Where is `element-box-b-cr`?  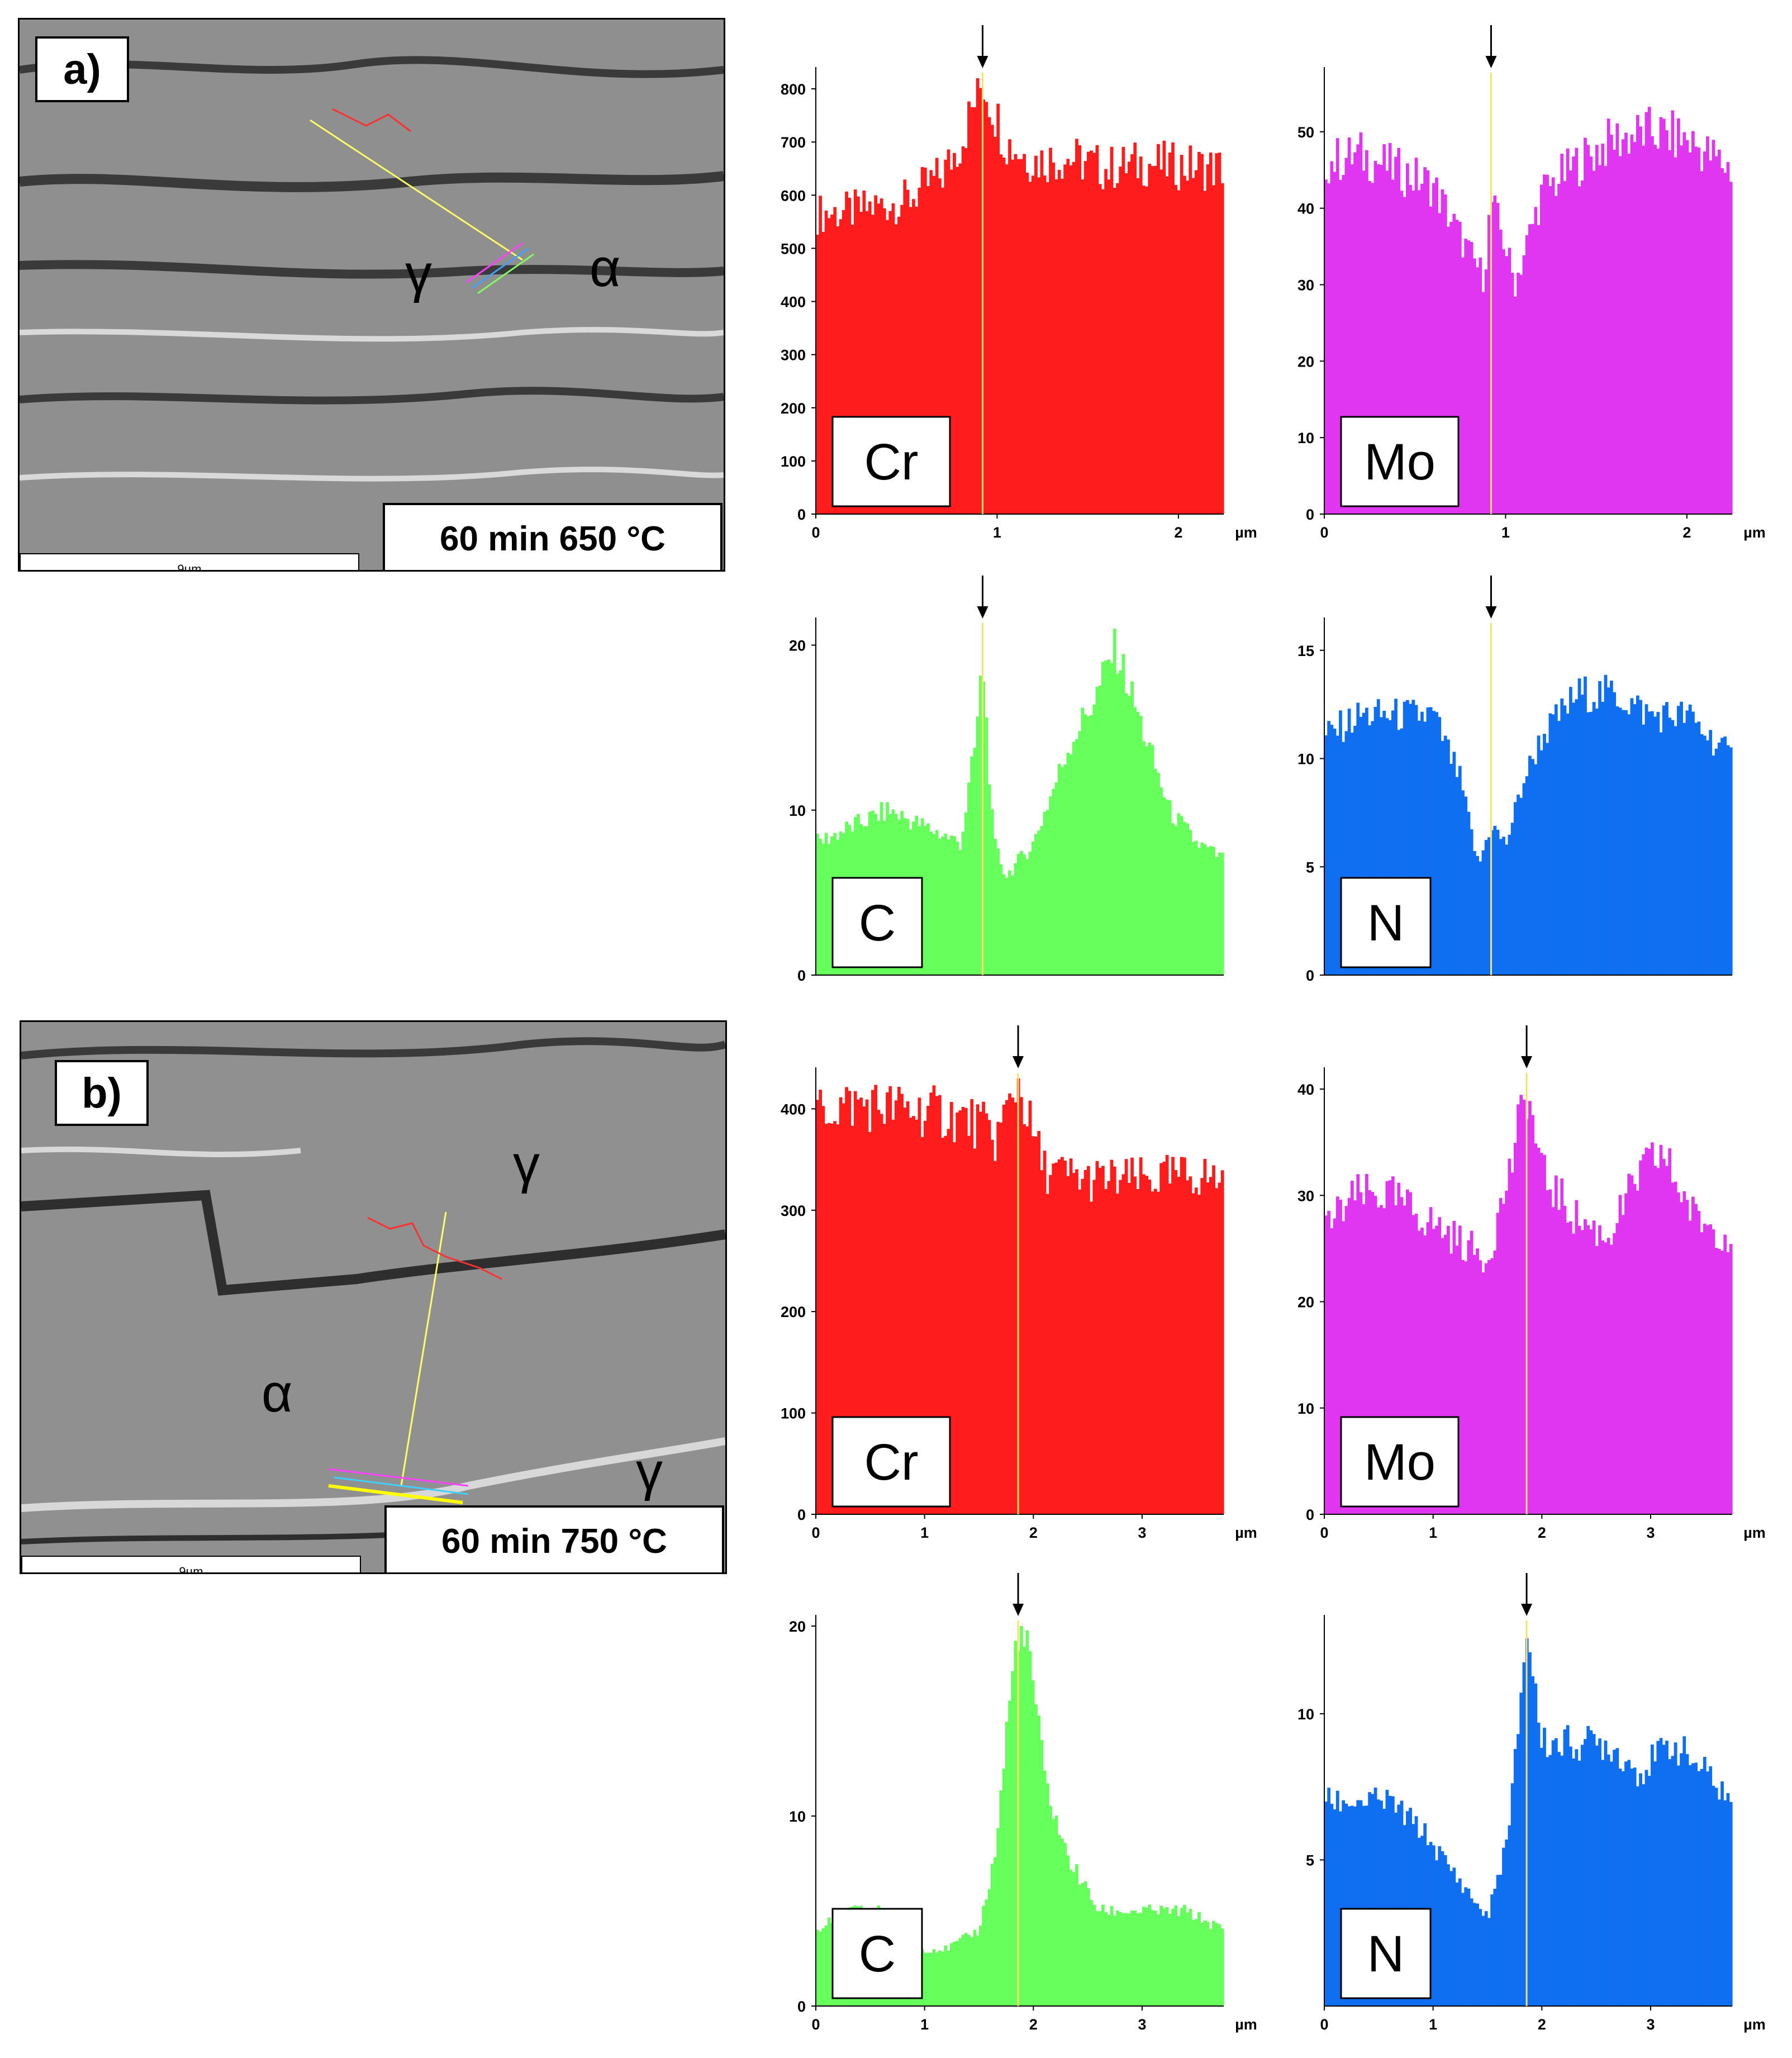 element-box-b-cr is located at coordinates (891, 1462).